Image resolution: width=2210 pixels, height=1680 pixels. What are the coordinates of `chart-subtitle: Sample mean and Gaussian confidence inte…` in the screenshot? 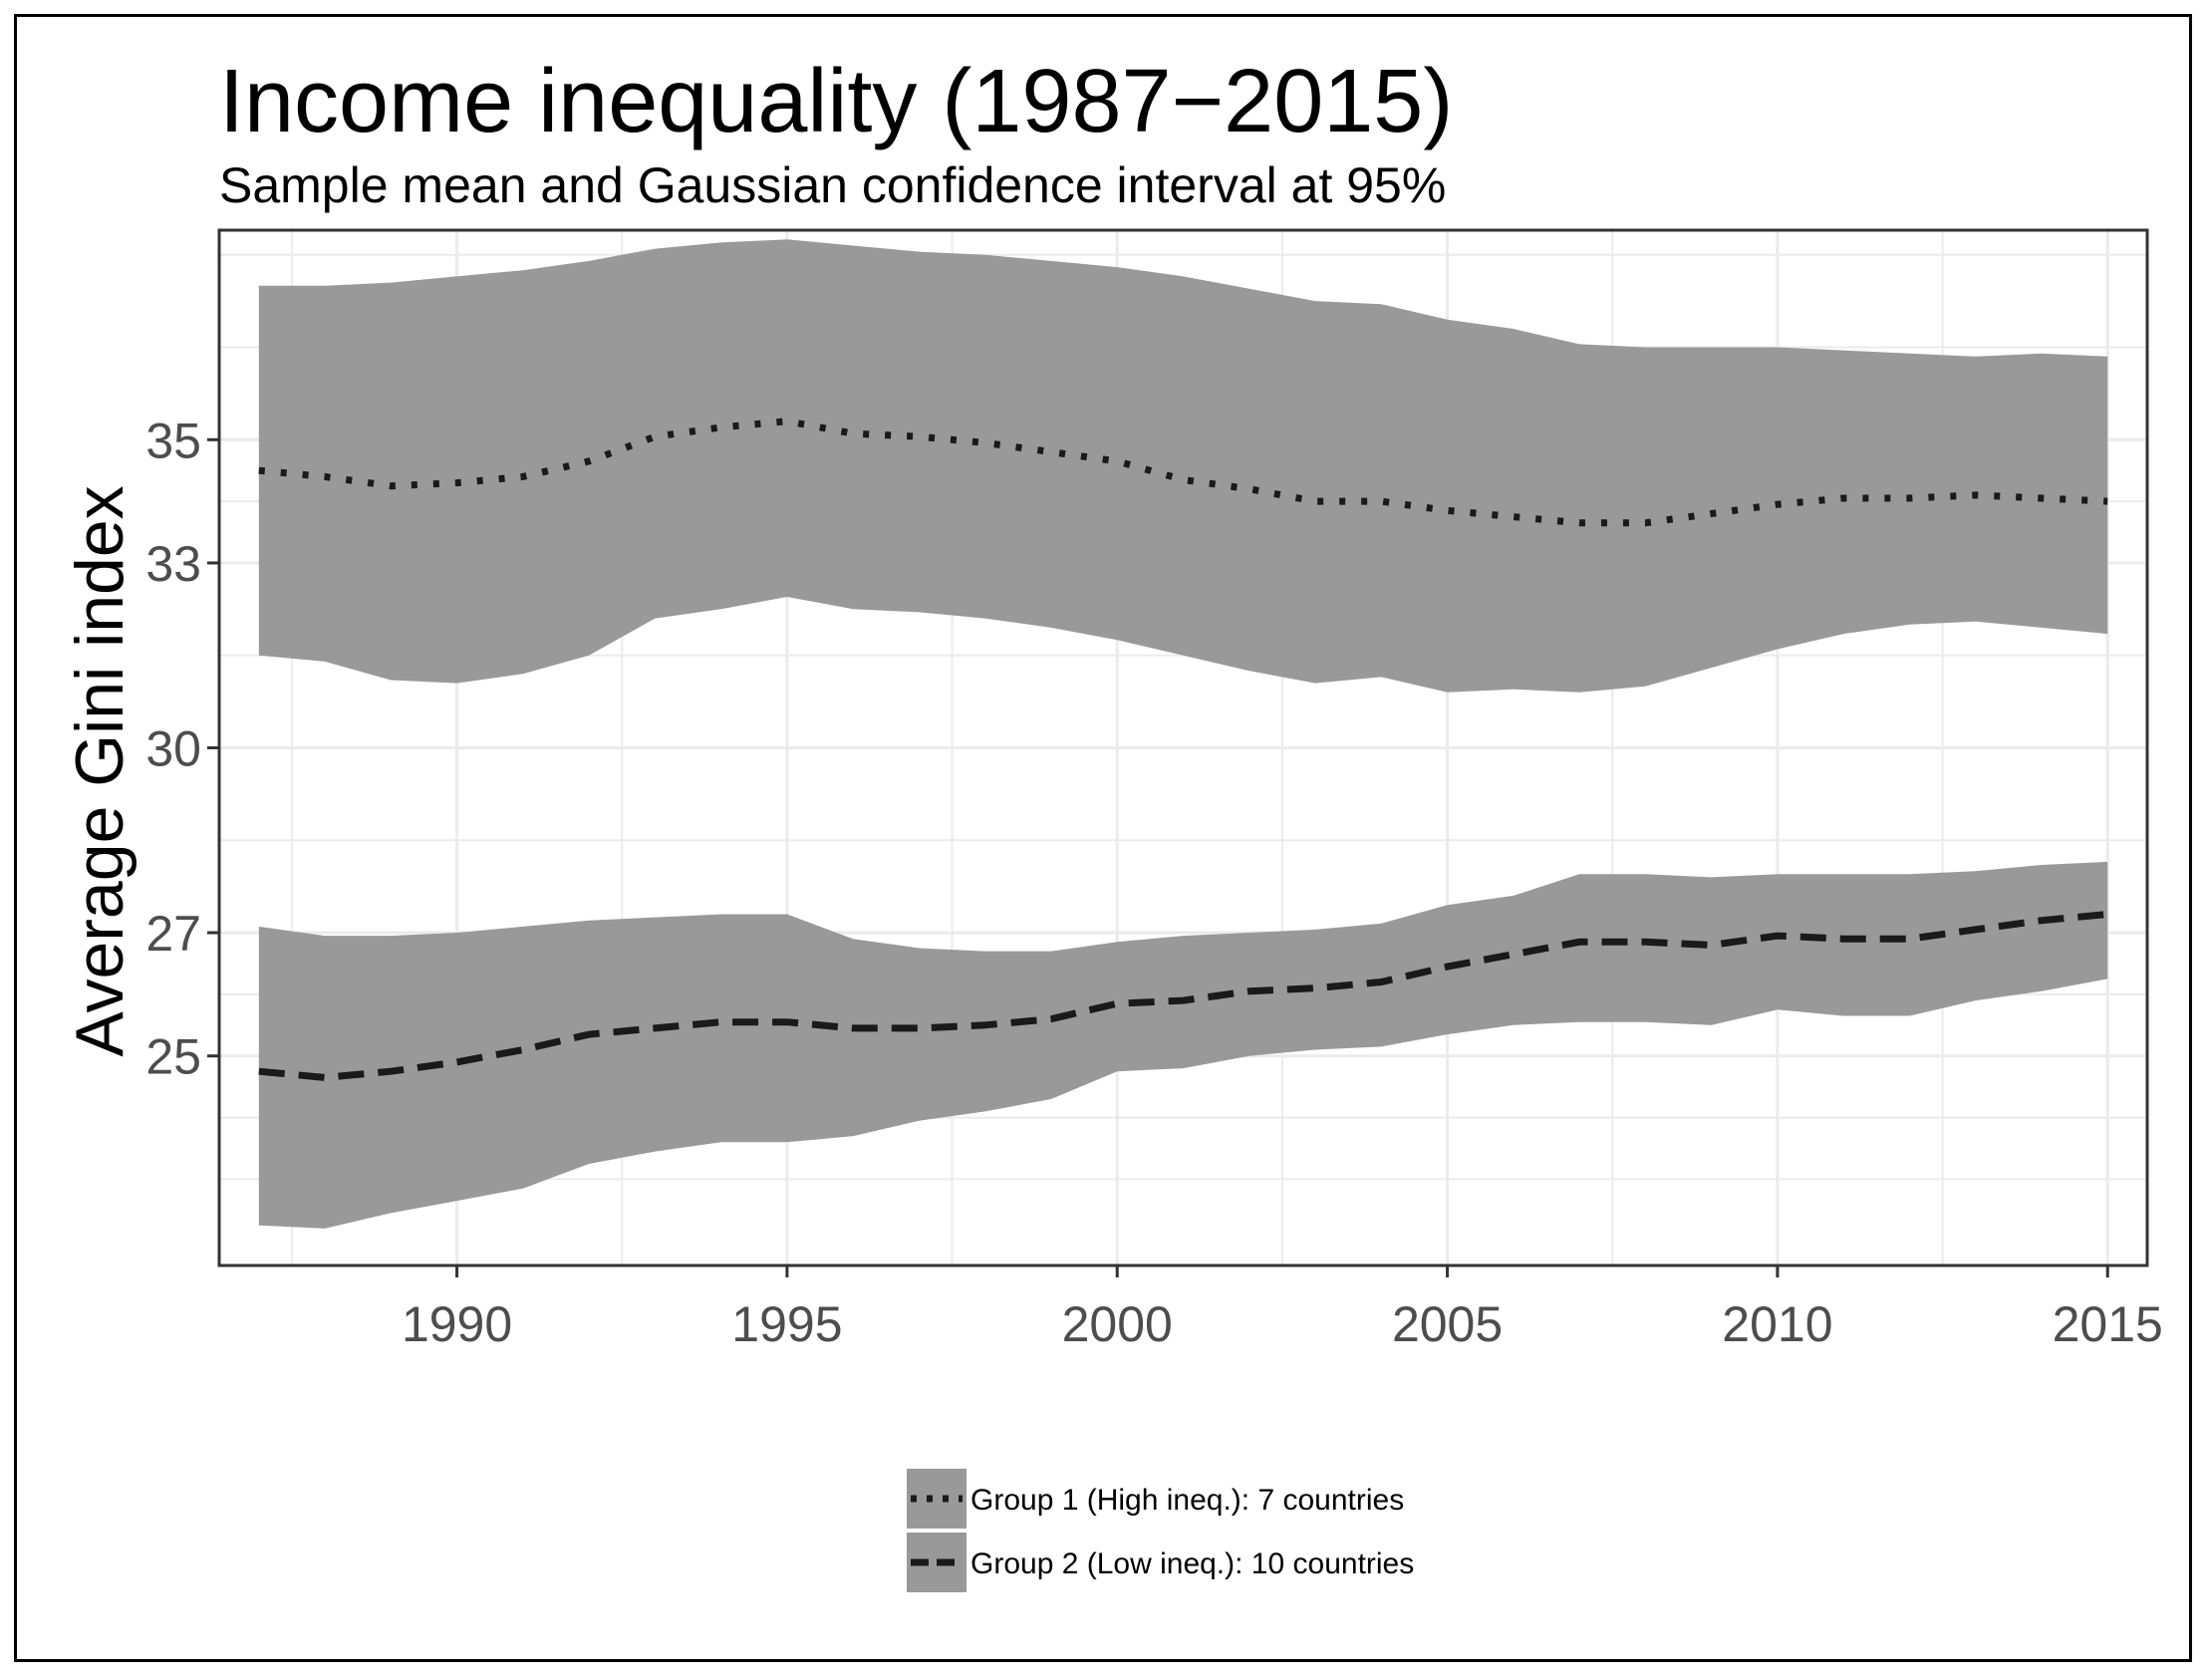 It's located at (832, 185).